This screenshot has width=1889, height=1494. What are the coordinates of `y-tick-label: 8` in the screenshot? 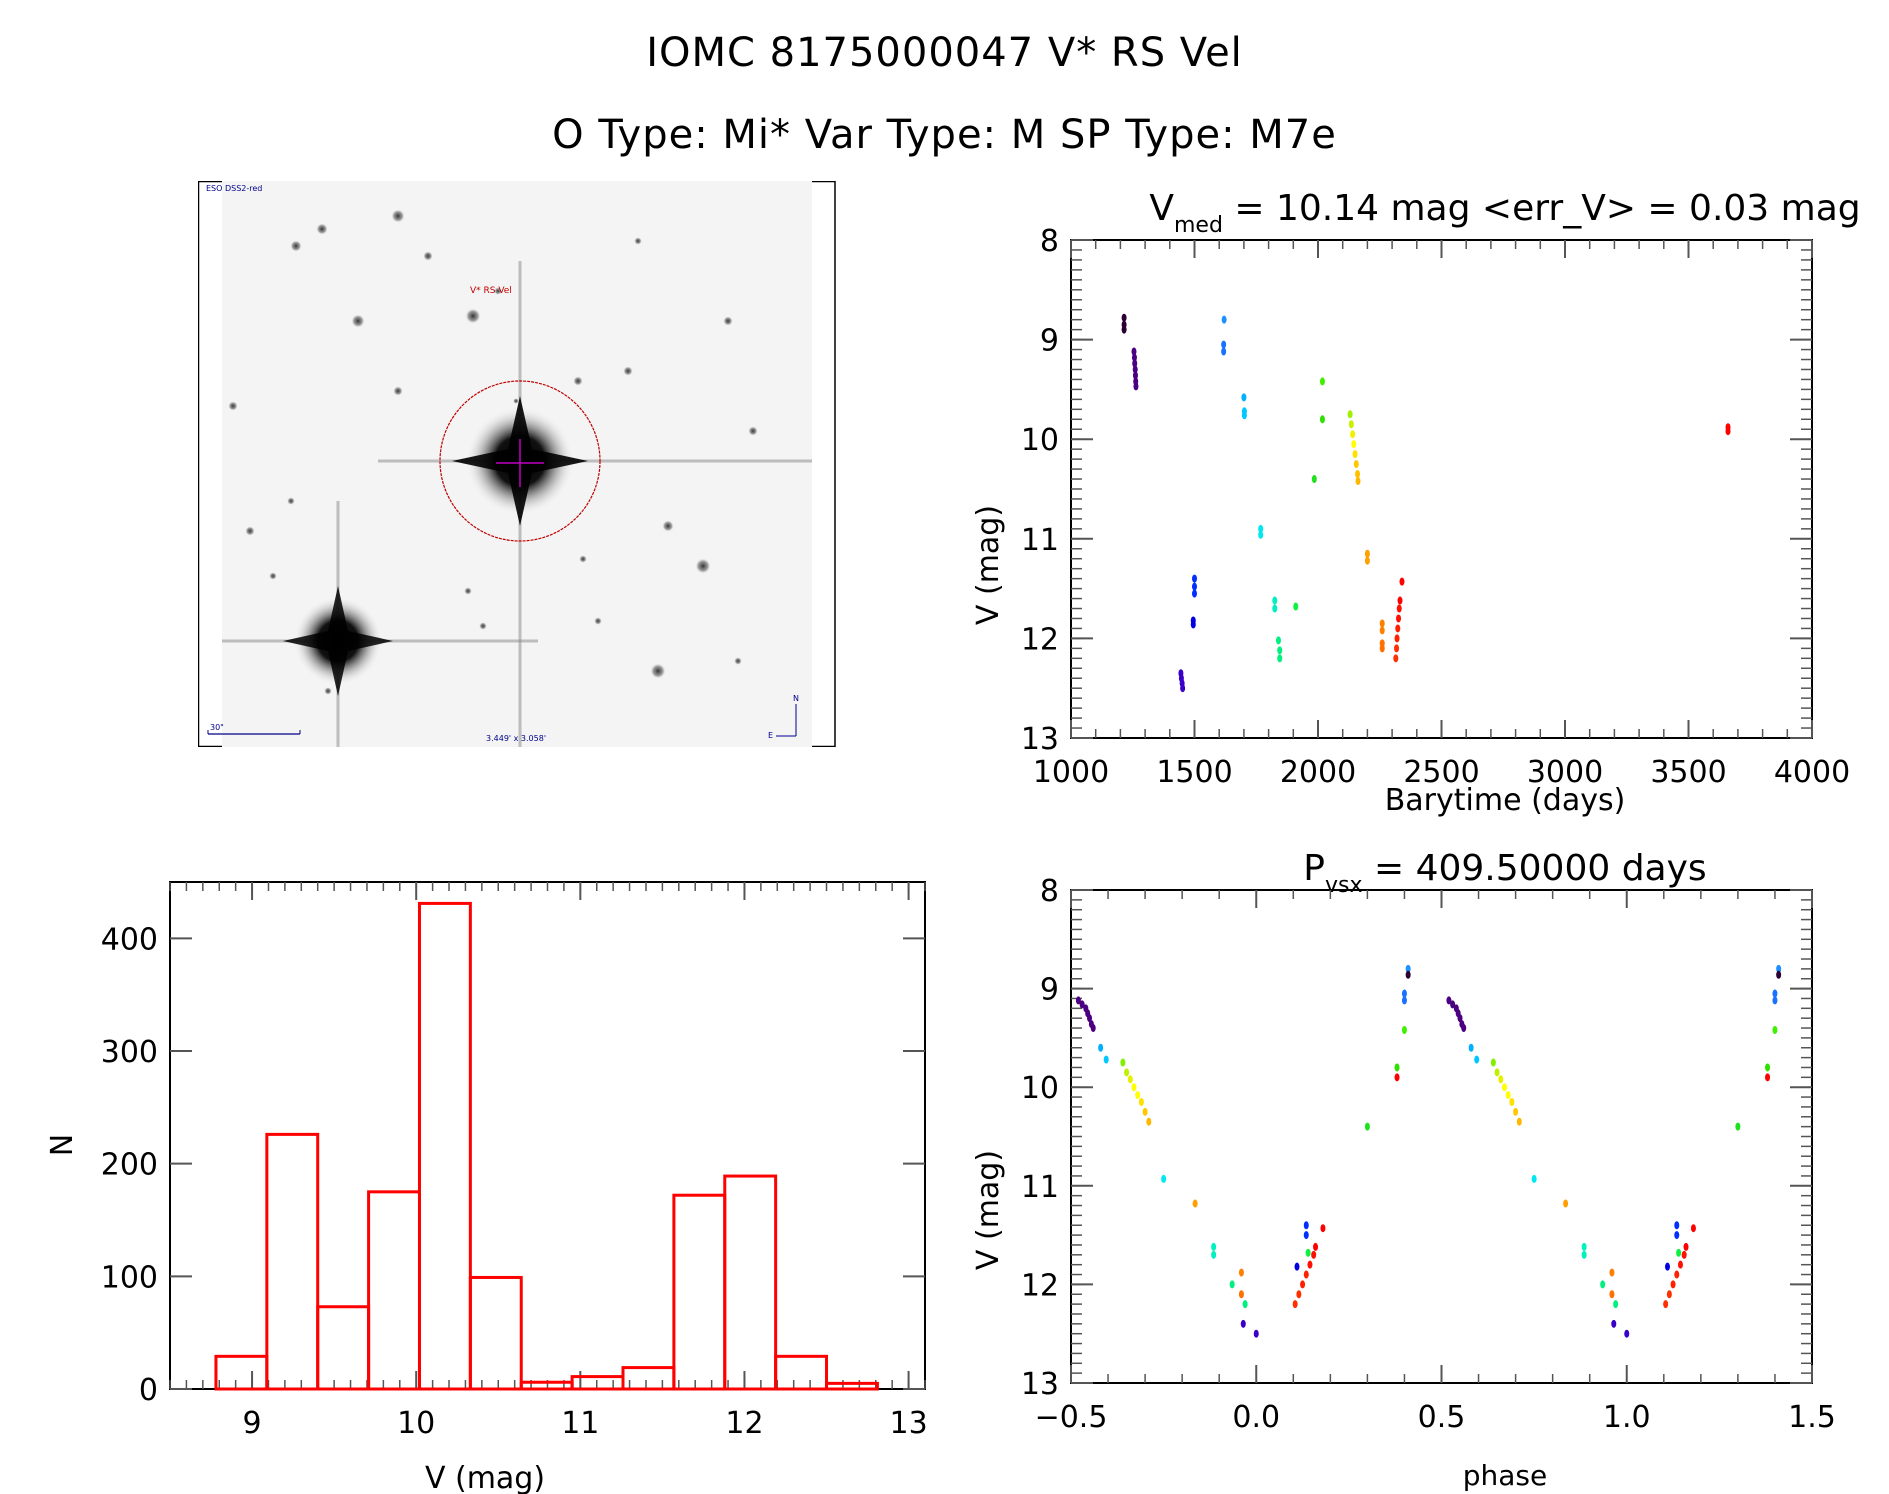 It's located at (1049, 891).